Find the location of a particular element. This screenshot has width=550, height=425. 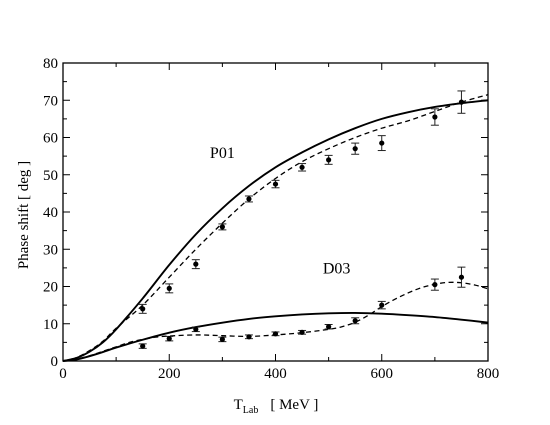

y-tick-label: 10 is located at coordinates (50, 325).